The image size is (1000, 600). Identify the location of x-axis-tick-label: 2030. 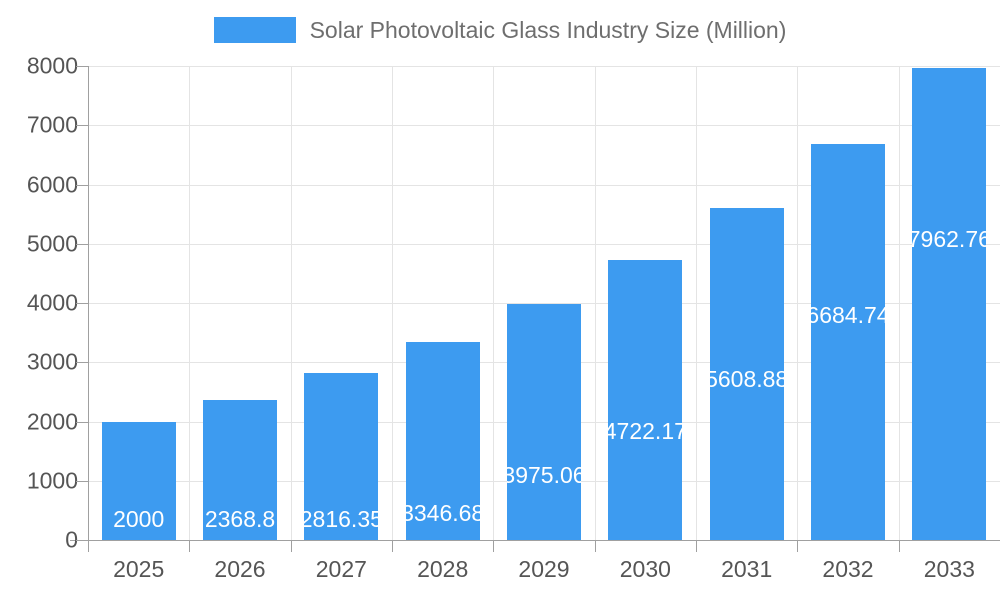
(645, 569).